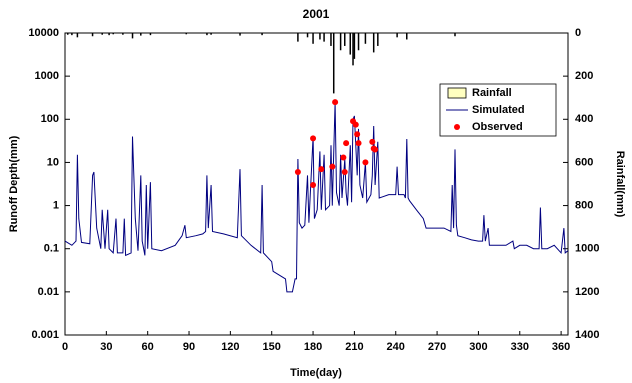 Image resolution: width=632 pixels, height=383 pixels. I want to click on y-tick-label: 0.1, so click(51, 249).